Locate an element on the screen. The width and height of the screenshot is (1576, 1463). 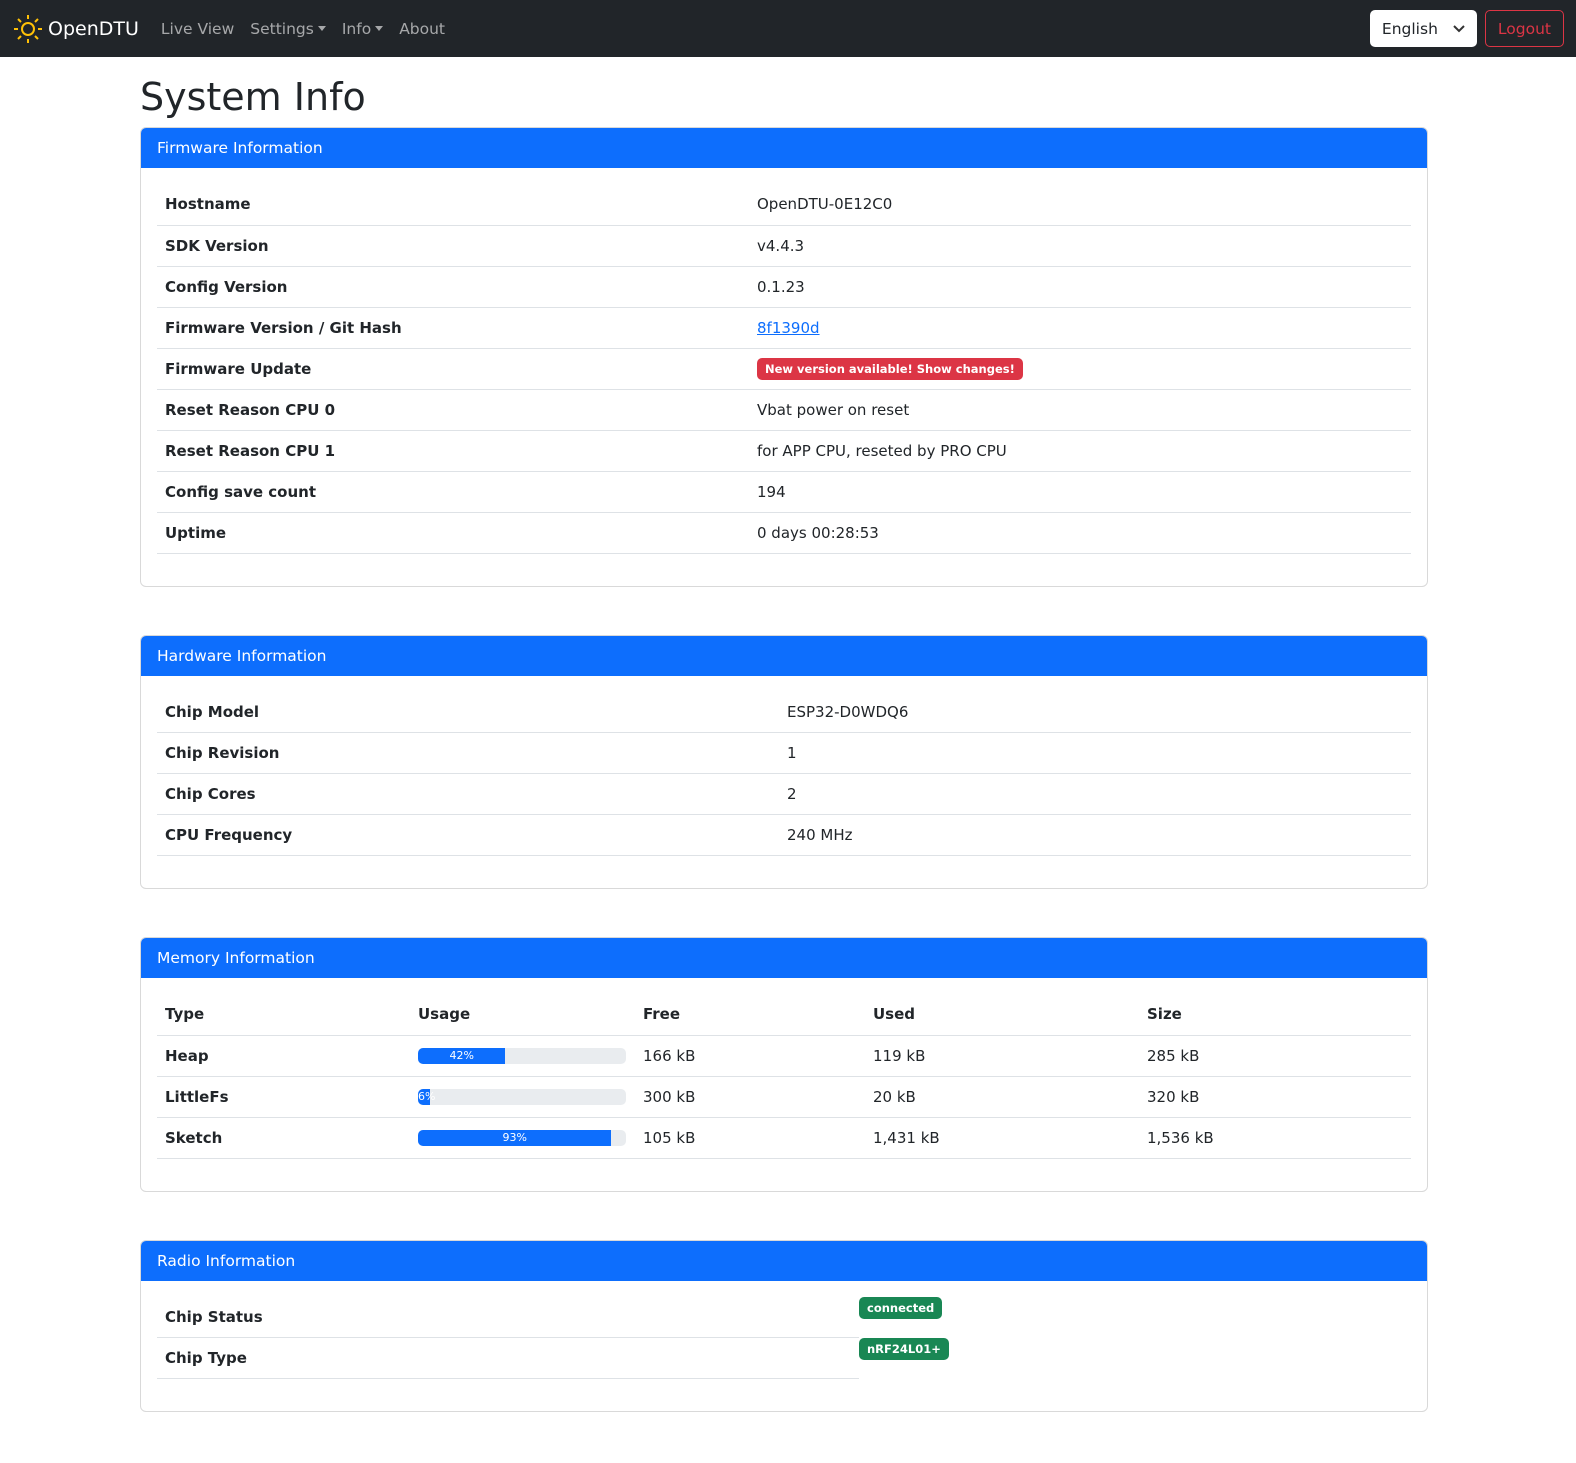
row-value: 240 MHz is located at coordinates (1095, 835).